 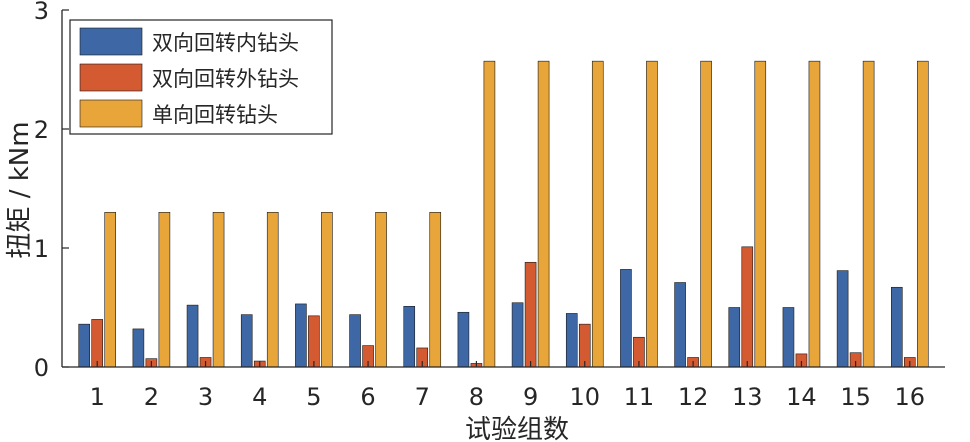 What do you see at coordinates (517, 428) in the screenshot?
I see `x-axis-label: 试验组数` at bounding box center [517, 428].